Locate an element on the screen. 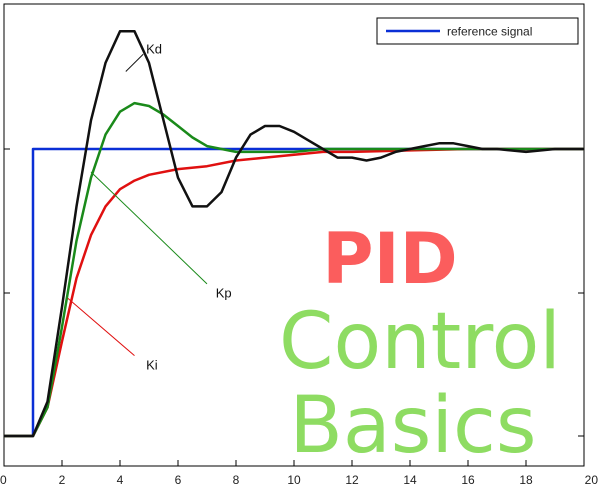 This screenshot has height=499, width=601. legend-label-reference: reference signal is located at coordinates (489, 32).